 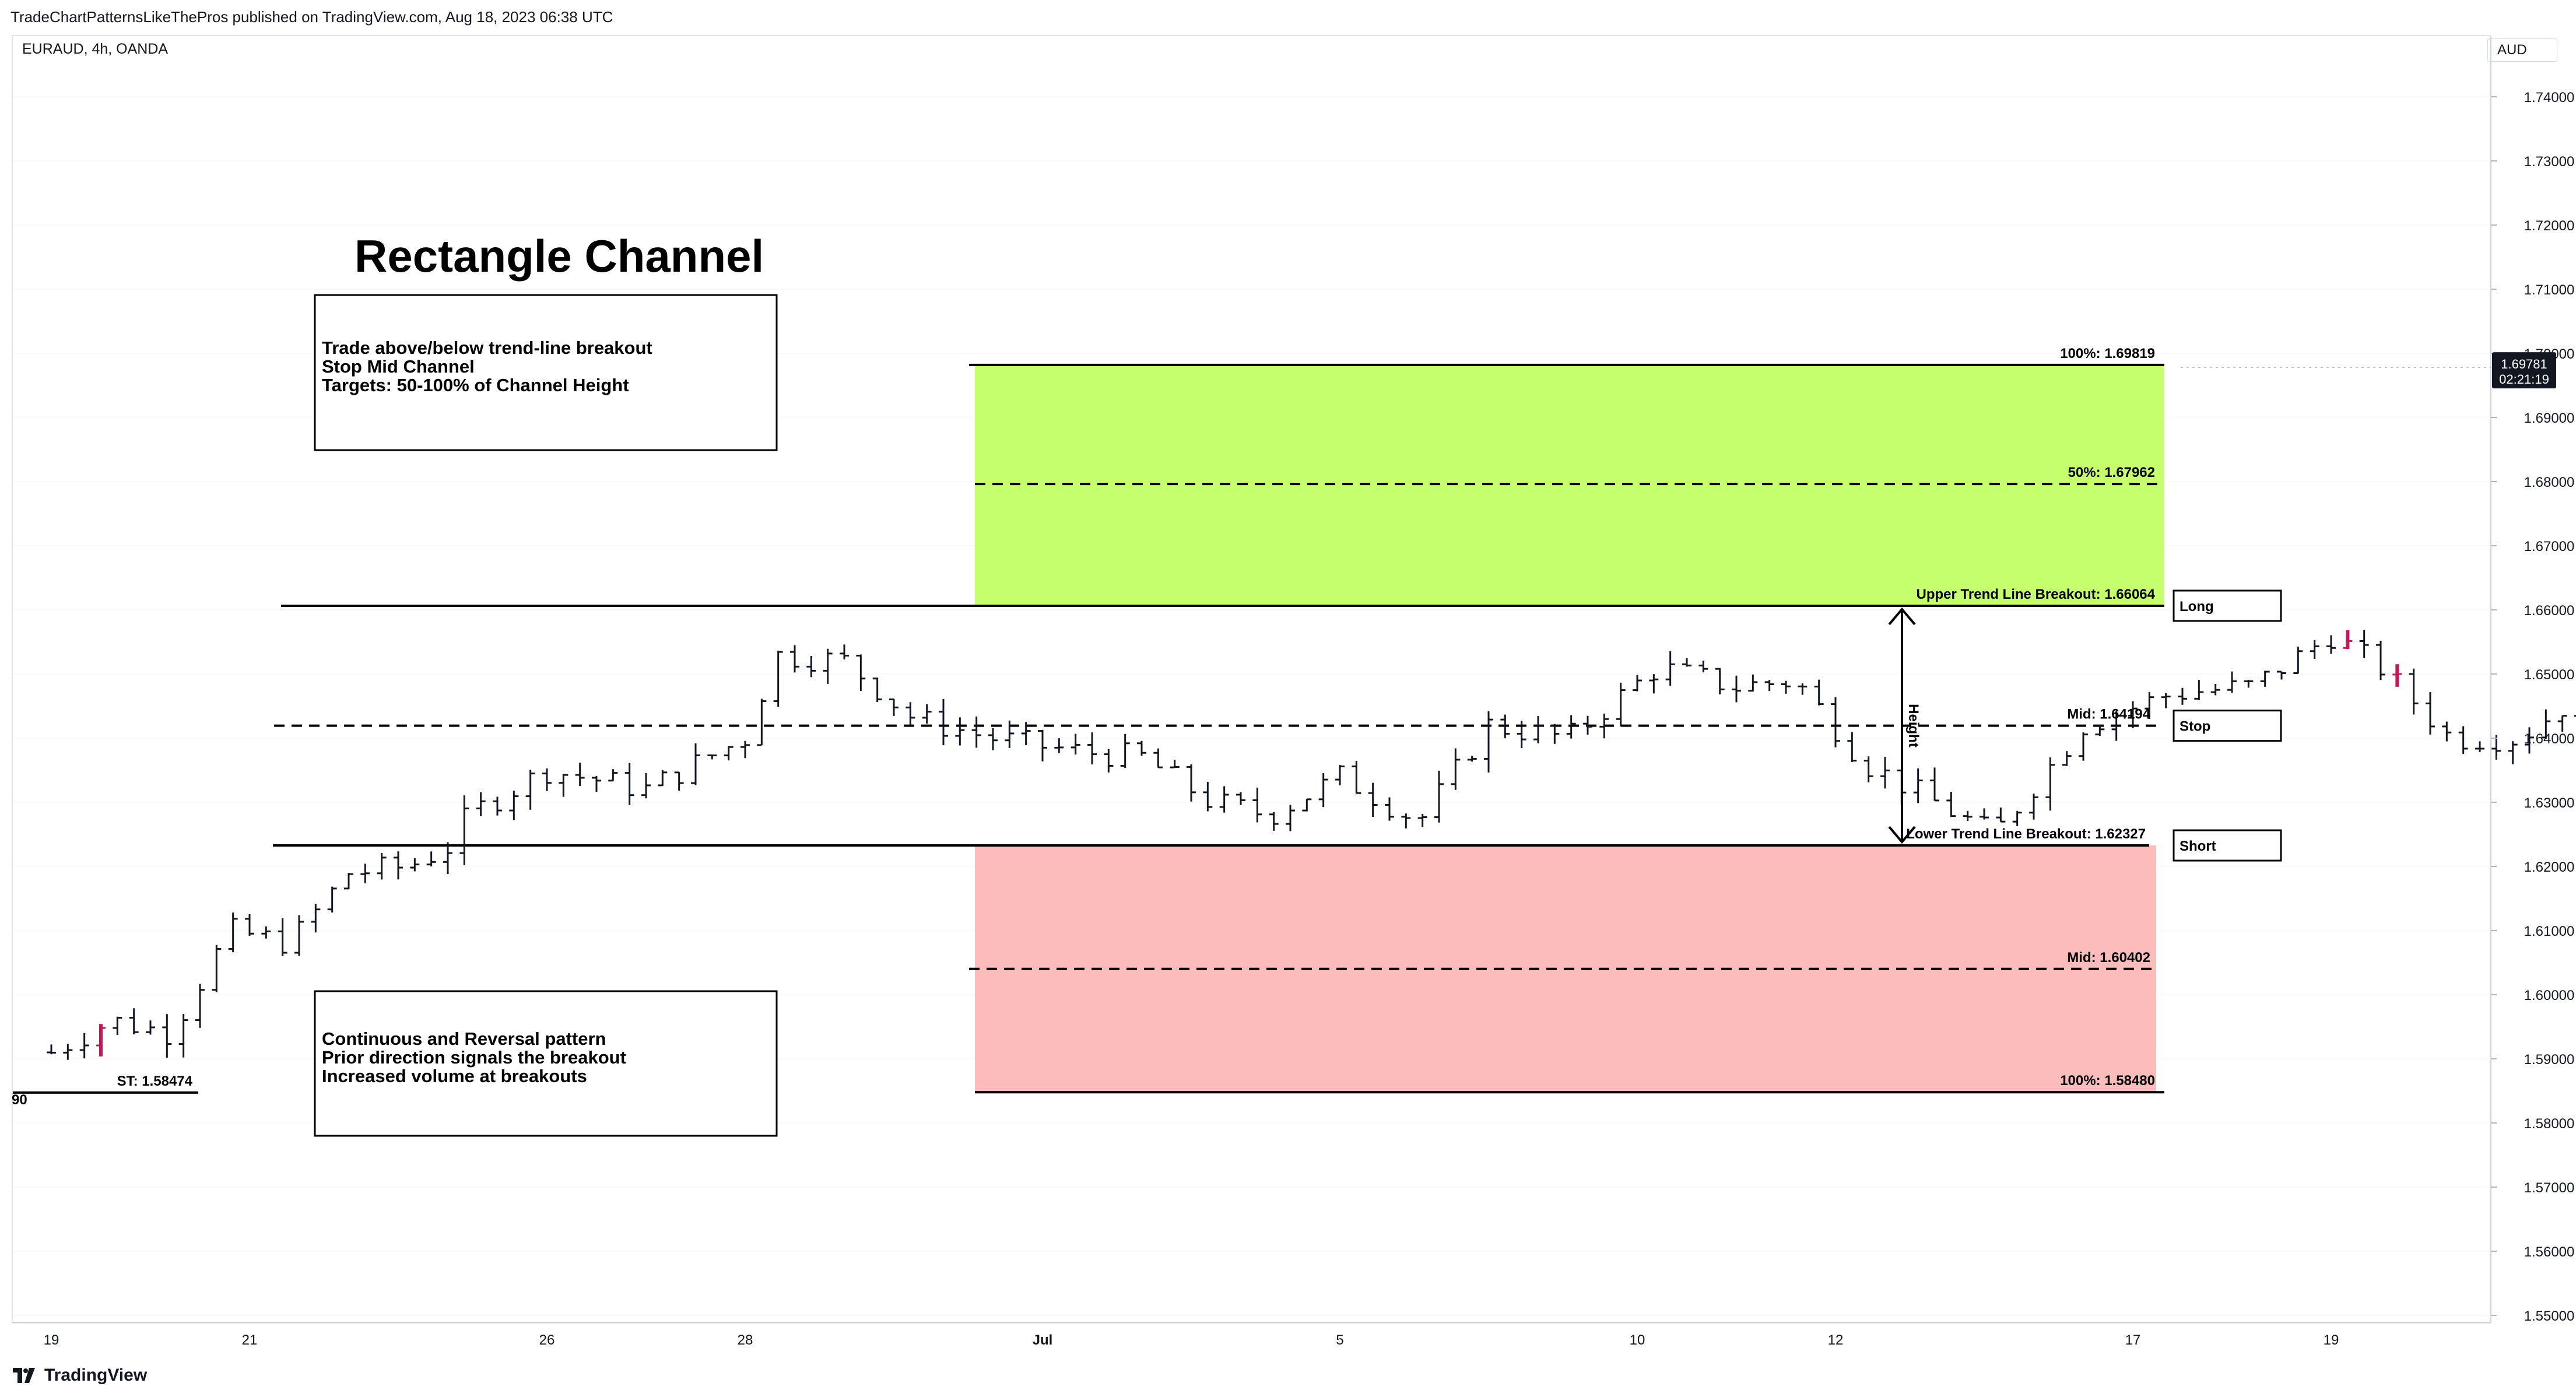 What do you see at coordinates (1904, 725) in the screenshot?
I see `height-arrow: Height` at bounding box center [1904, 725].